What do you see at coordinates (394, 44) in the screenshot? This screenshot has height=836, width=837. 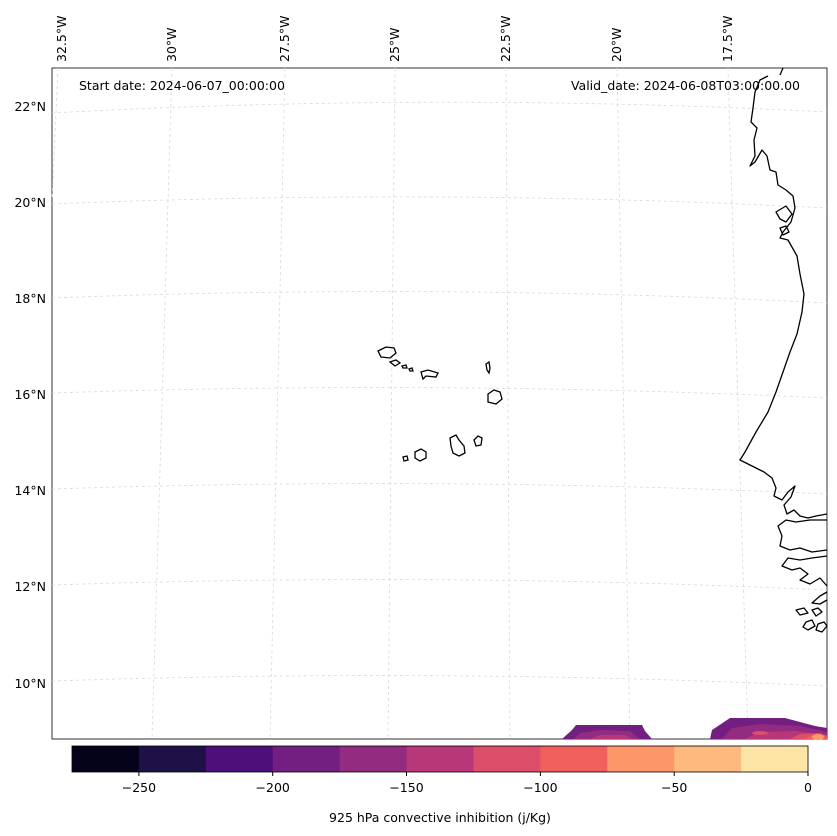 I see `lon-label-25w: 25°W` at bounding box center [394, 44].